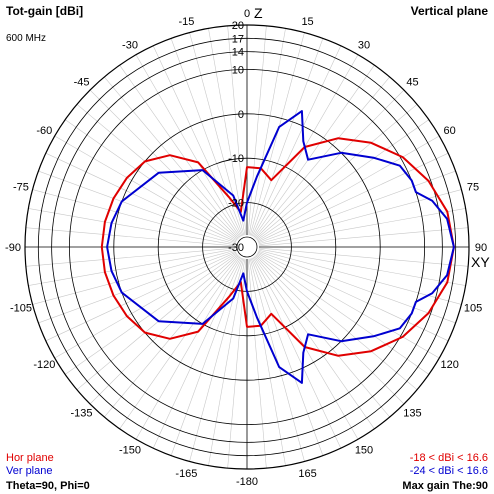 This screenshot has width=494, height=494. What do you see at coordinates (445, 486) in the screenshot?
I see `max-gain-label: Max gain The:90` at bounding box center [445, 486].